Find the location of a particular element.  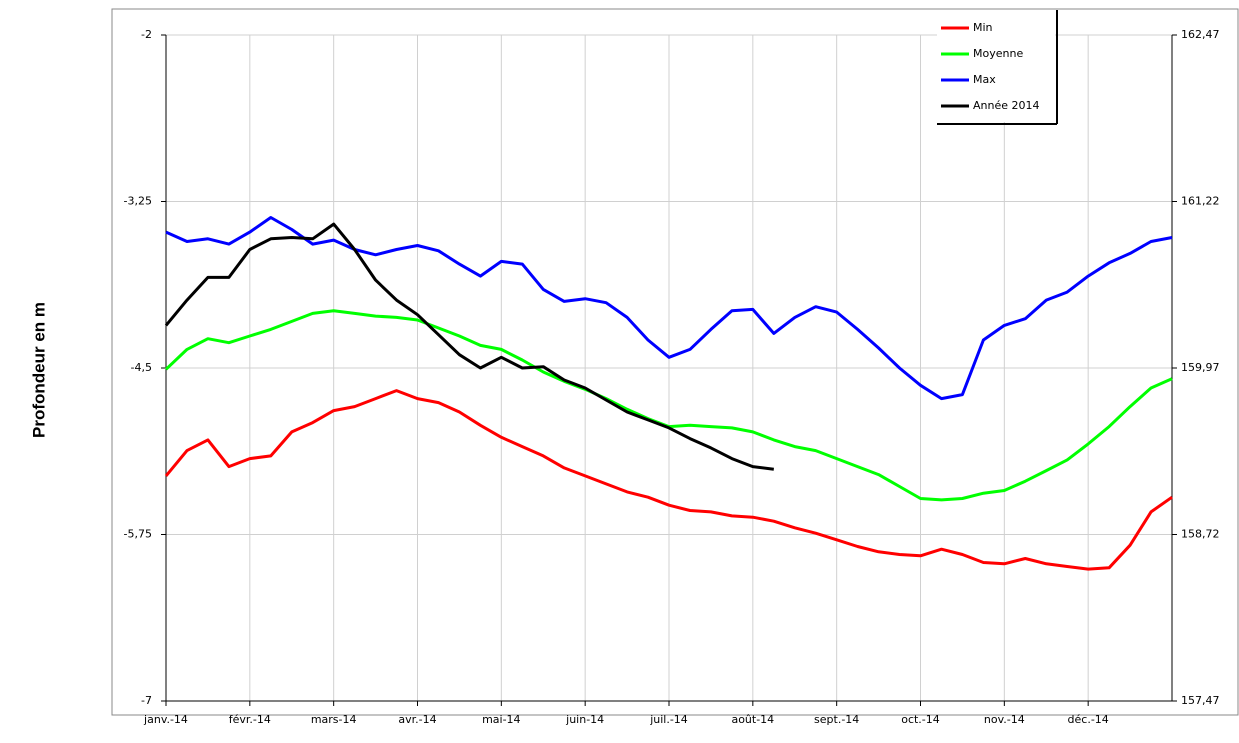

legend-label: Min is located at coordinates (983, 27).